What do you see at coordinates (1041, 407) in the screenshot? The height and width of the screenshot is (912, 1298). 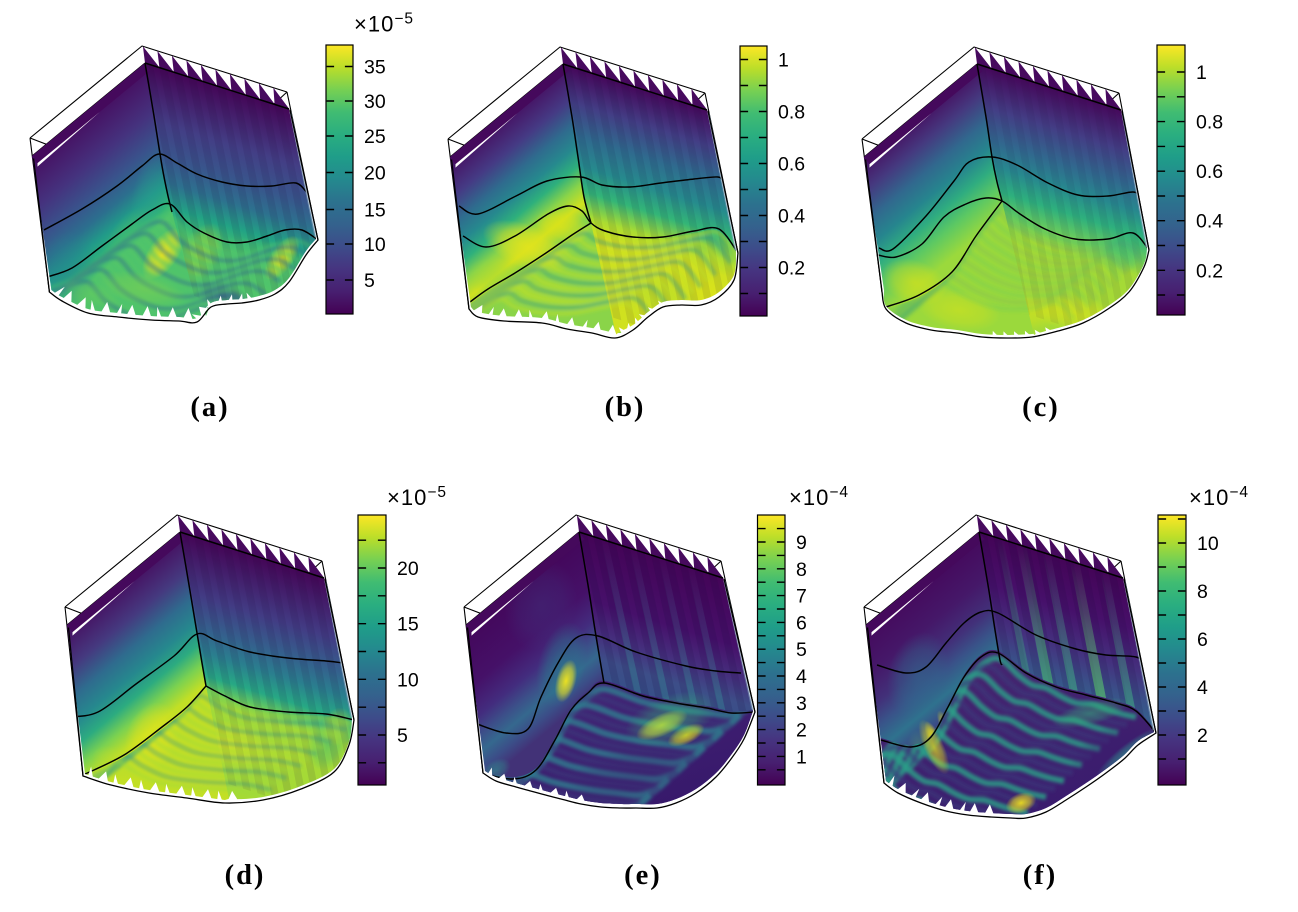 I see `svg-text: (c)` at bounding box center [1041, 407].